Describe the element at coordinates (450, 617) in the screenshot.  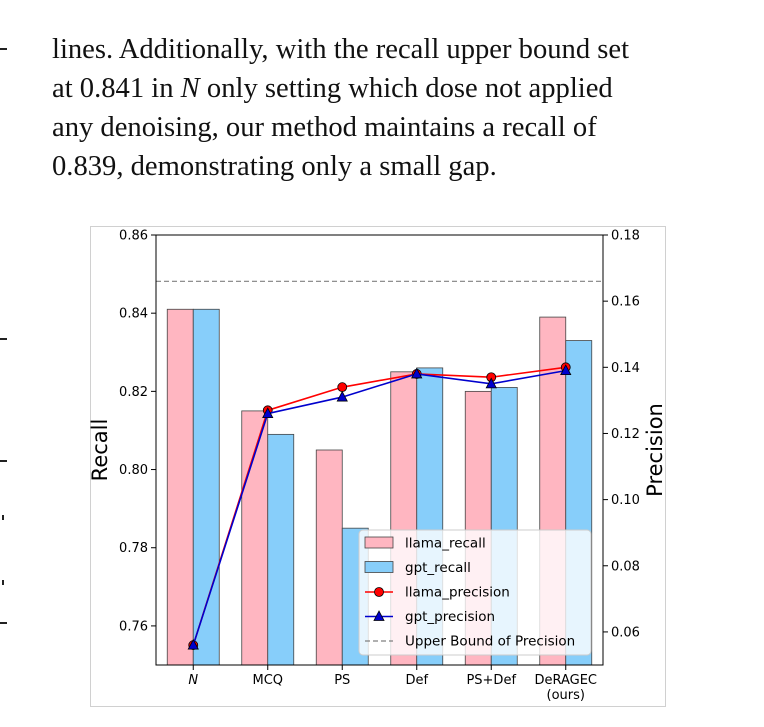
I see `legend-label: gpt_precision` at that location.